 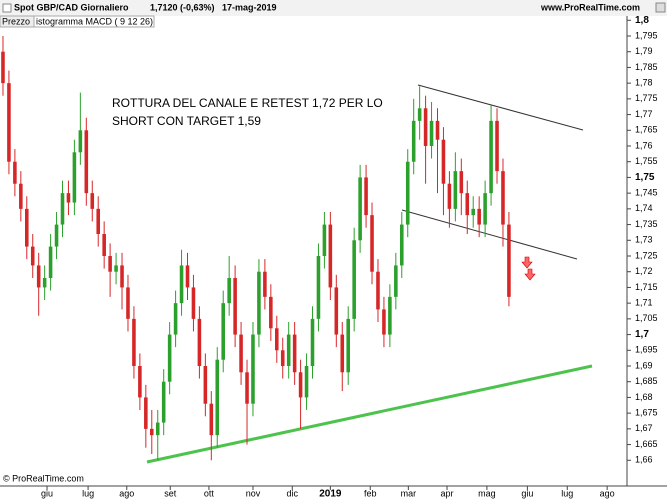 What do you see at coordinates (333, 8) in the screenshot?
I see `header-bar` at bounding box center [333, 8].